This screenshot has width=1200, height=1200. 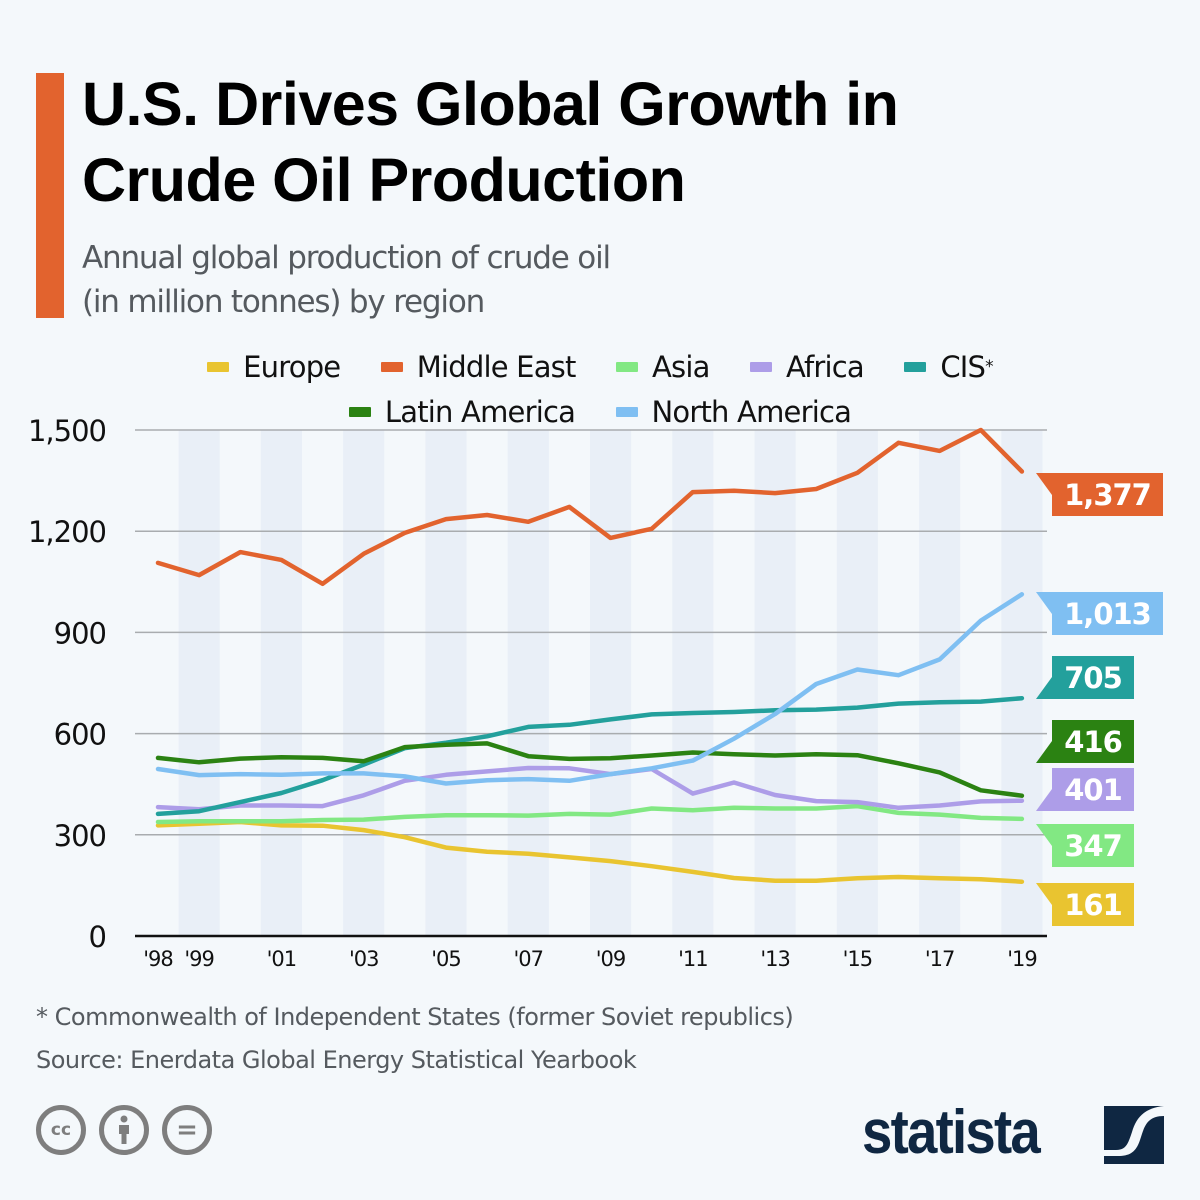 I want to click on x-tick-label: '13, so click(x=775, y=959).